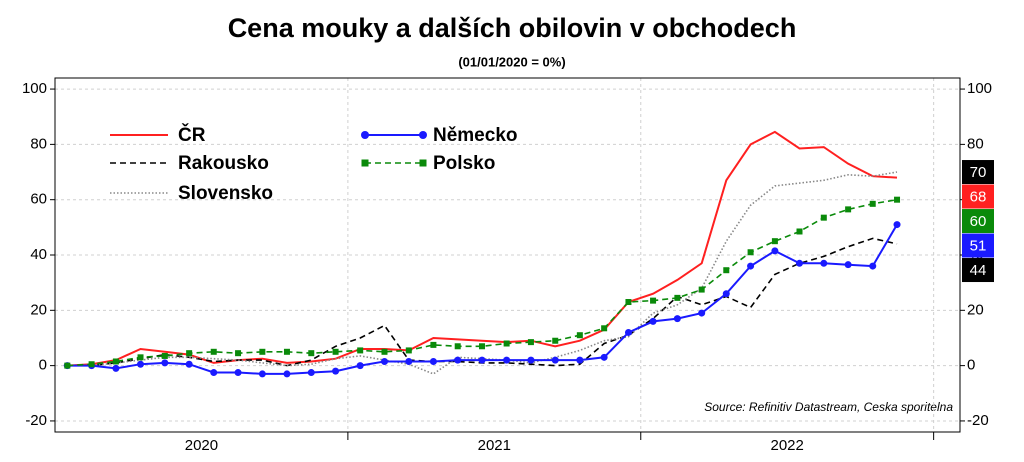  I want to click on y2-tick-label: -20, so click(978, 420).